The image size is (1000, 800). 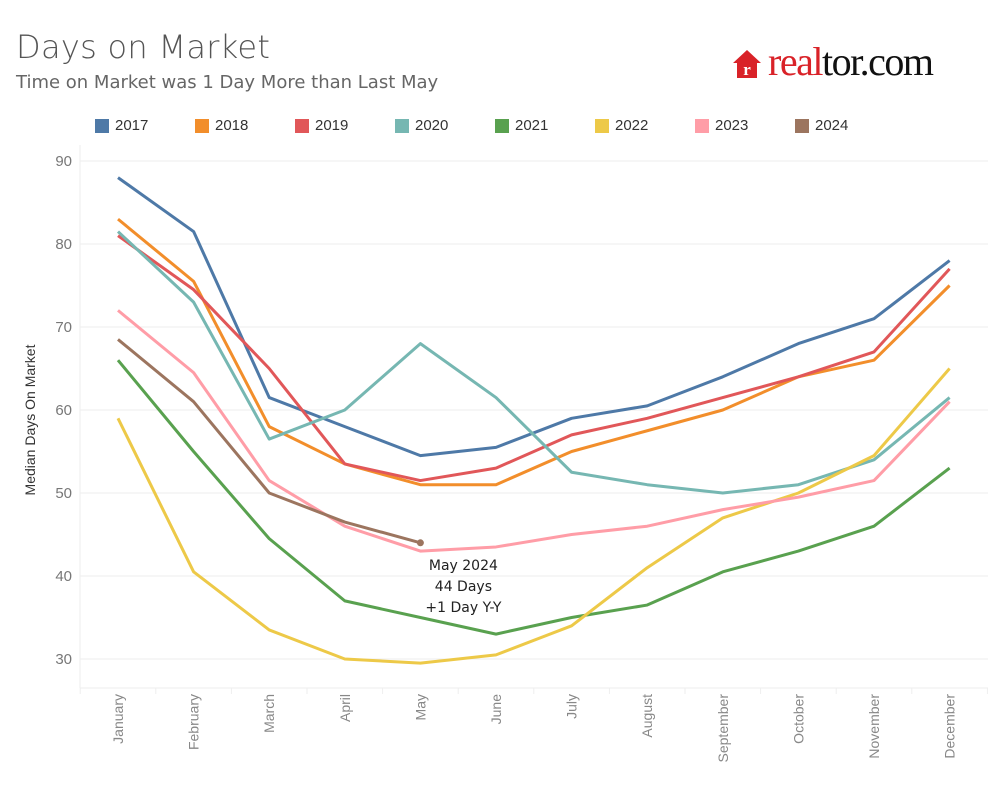 I want to click on y-tick-label: 60, so click(x=63, y=410).